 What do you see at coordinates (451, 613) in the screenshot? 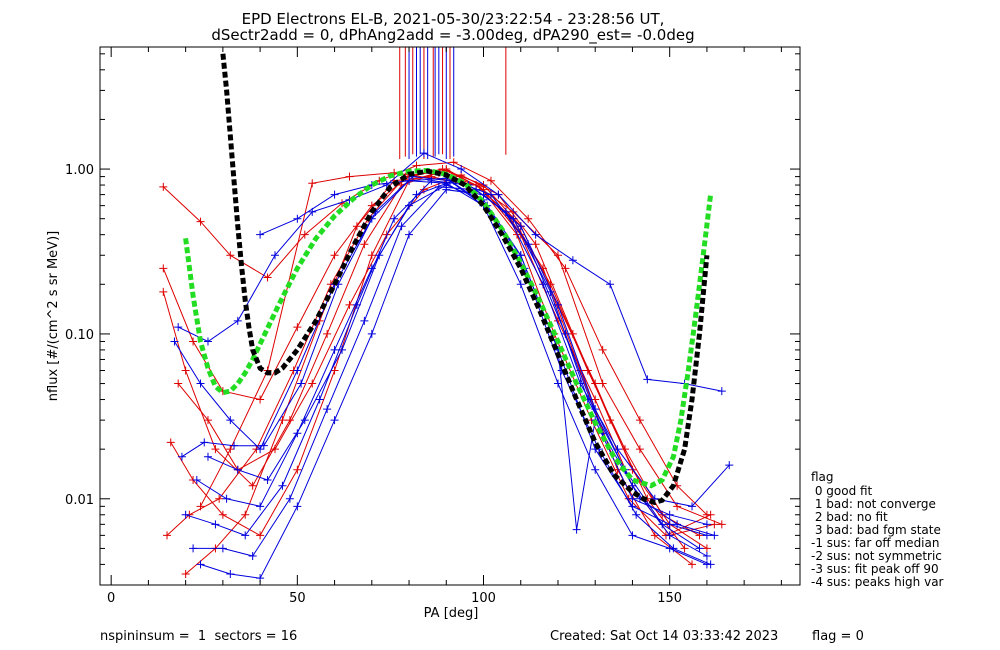
I see `x-axis-label: PA [deg]` at bounding box center [451, 613].